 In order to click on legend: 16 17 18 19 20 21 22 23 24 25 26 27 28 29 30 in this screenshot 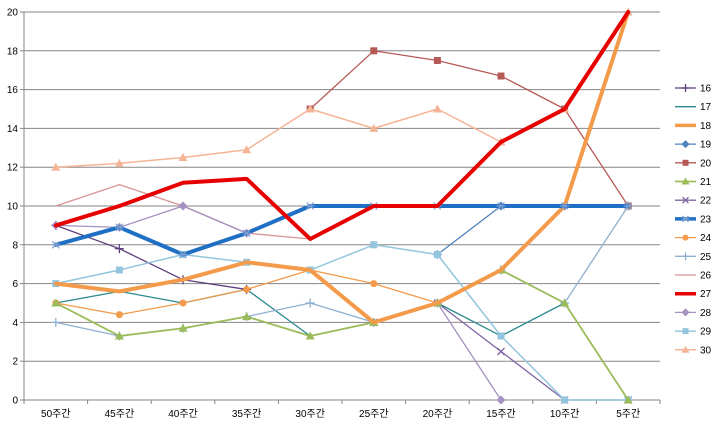, I will do `click(693, 220)`.